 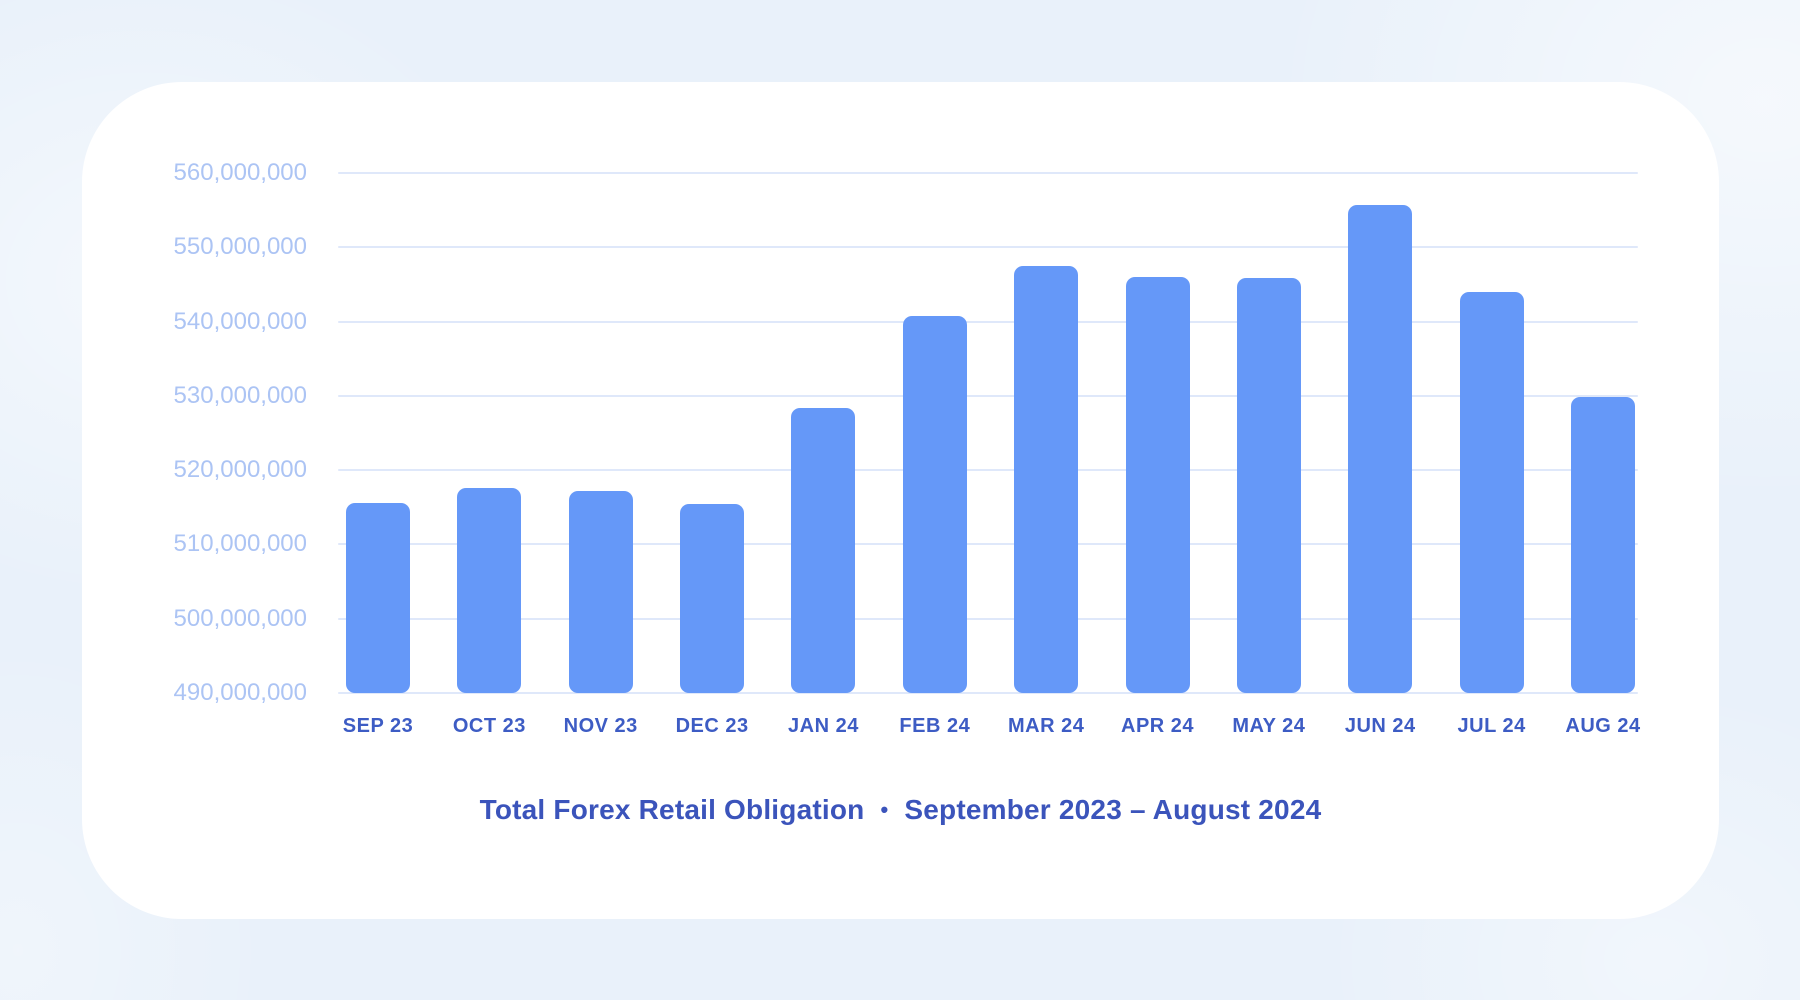 What do you see at coordinates (240, 544) in the screenshot?
I see `y-tick-label: 510,000,000` at bounding box center [240, 544].